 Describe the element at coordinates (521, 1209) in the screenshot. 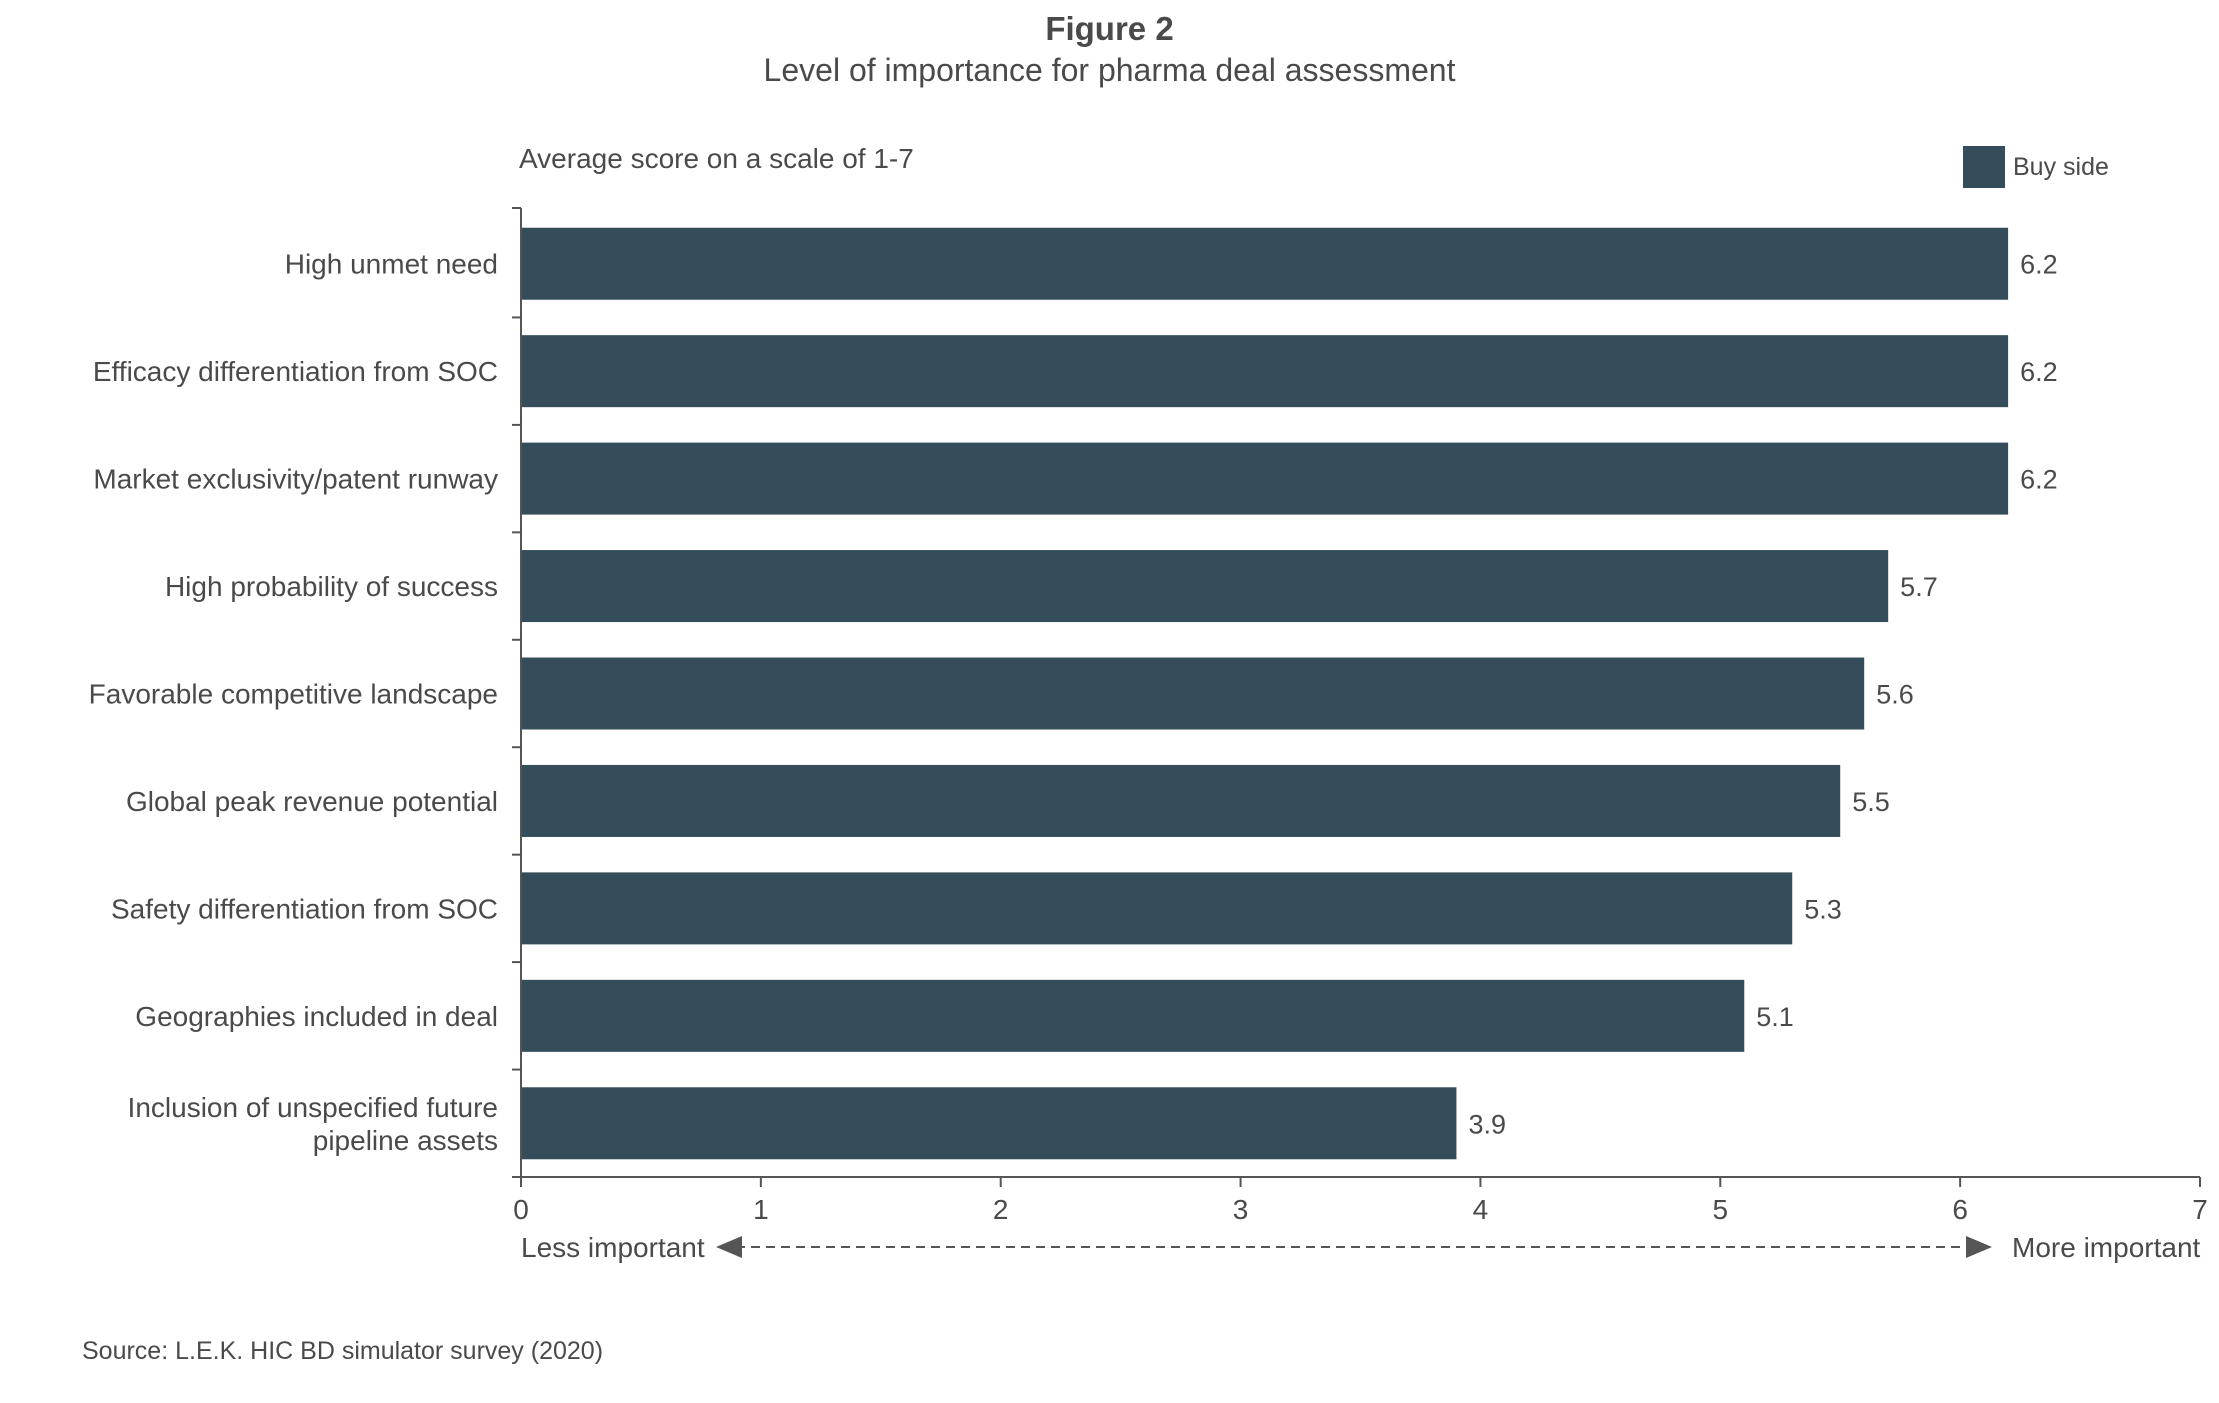

I see `x-tick-label-0: 0` at that location.